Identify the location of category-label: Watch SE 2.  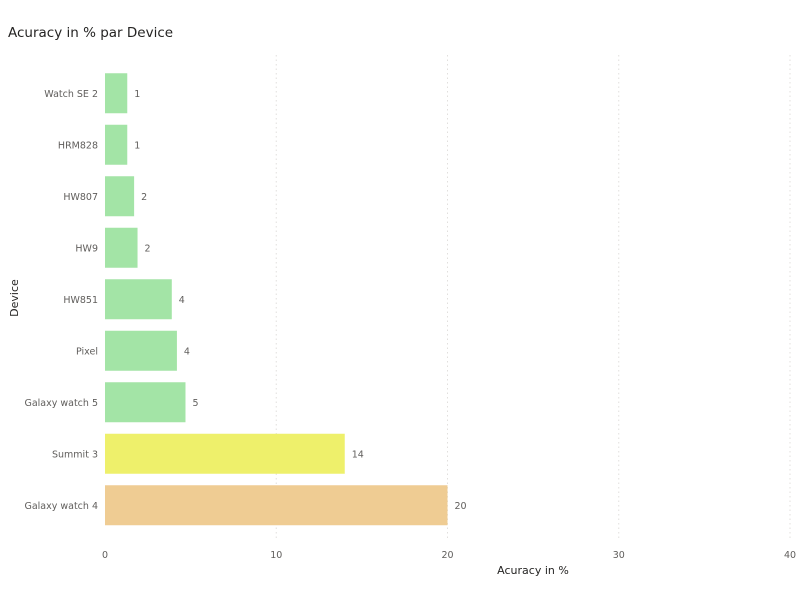
(71, 94).